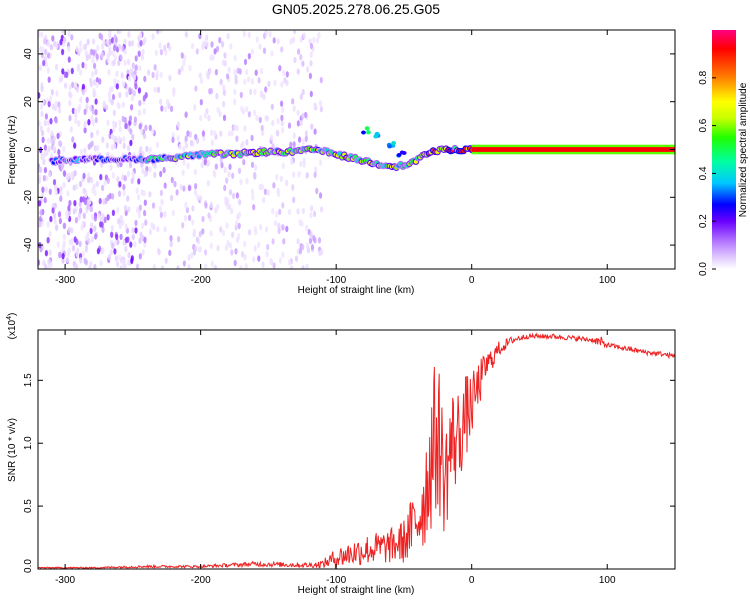  What do you see at coordinates (12, 150) in the screenshot?
I see `spectrogram-ylabel: Frequency (Hz)` at bounding box center [12, 150].